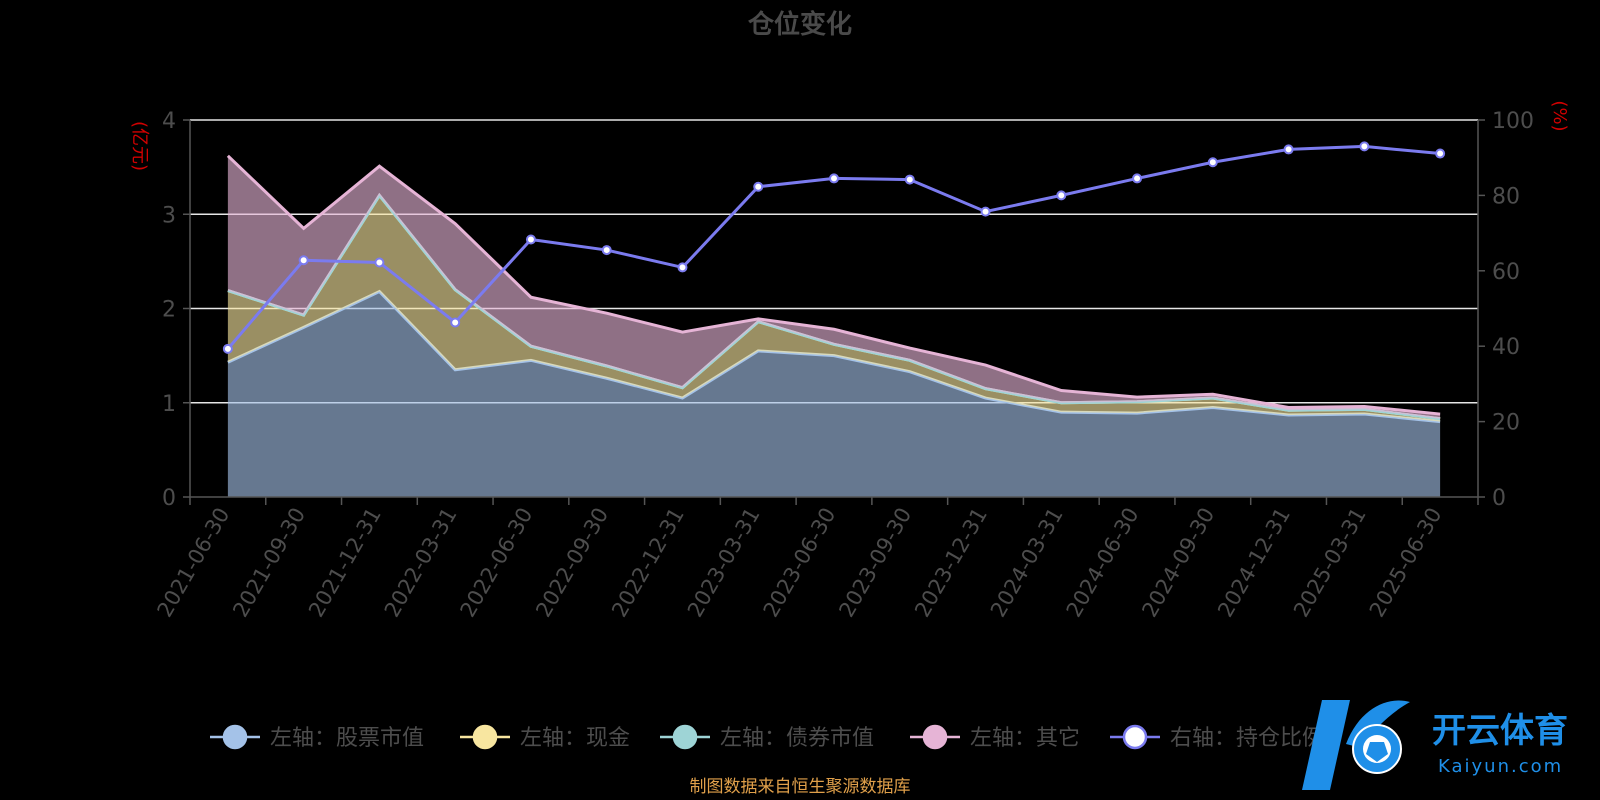 The width and height of the screenshot is (1600, 800). Describe the element at coordinates (1406, 563) in the screenshot. I see `x-tick-label-16: 2025-06-30` at that location.